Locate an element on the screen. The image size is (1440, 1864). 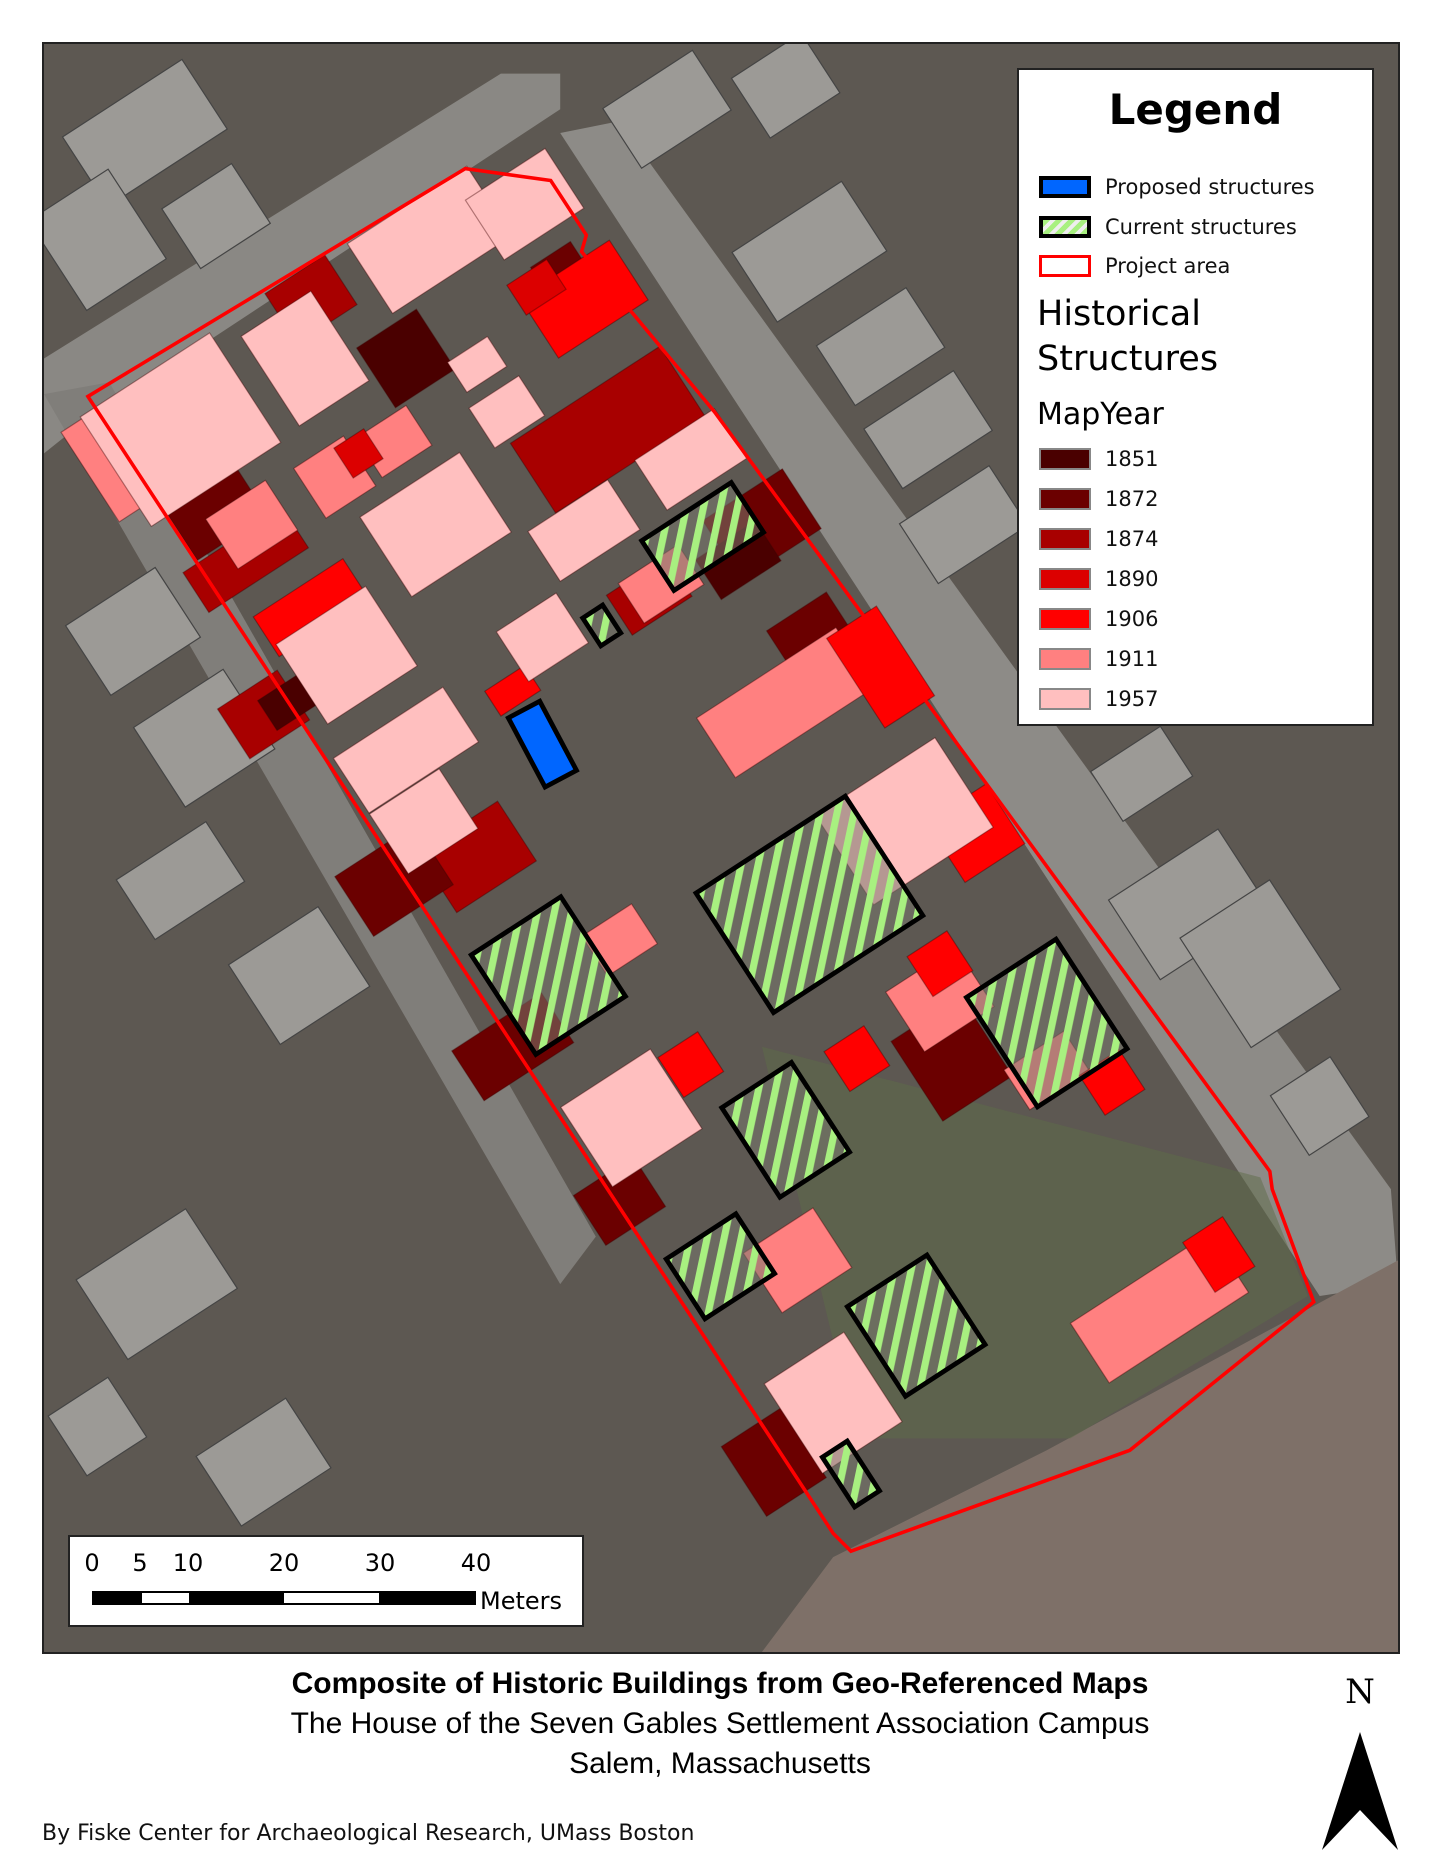
legend-label: 1906 is located at coordinates (1132, 619).